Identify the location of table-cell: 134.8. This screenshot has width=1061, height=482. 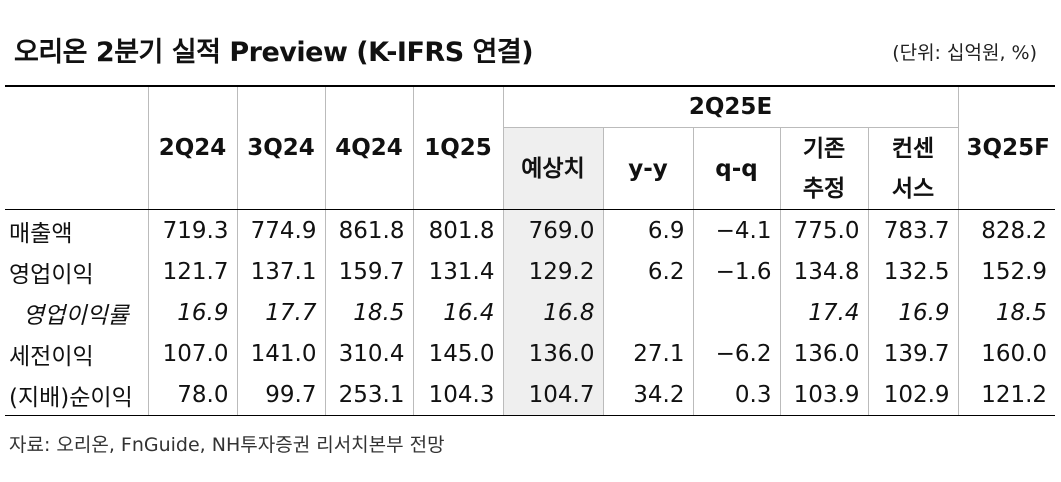
(824, 271).